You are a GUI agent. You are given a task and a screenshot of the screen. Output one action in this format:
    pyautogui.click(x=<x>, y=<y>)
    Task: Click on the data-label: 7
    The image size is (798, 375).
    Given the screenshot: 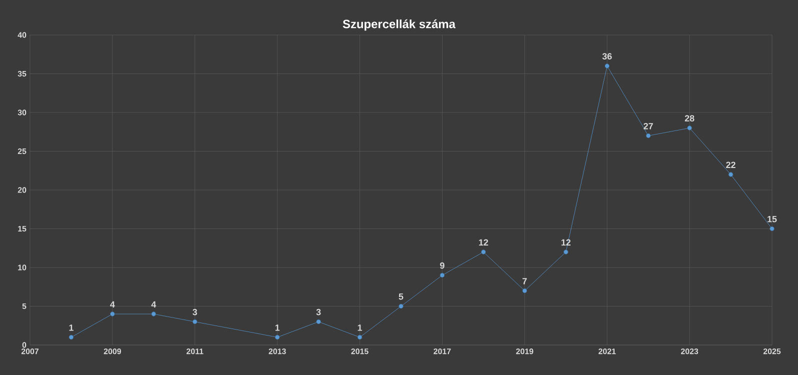 What is the action you would take?
    pyautogui.click(x=524, y=281)
    